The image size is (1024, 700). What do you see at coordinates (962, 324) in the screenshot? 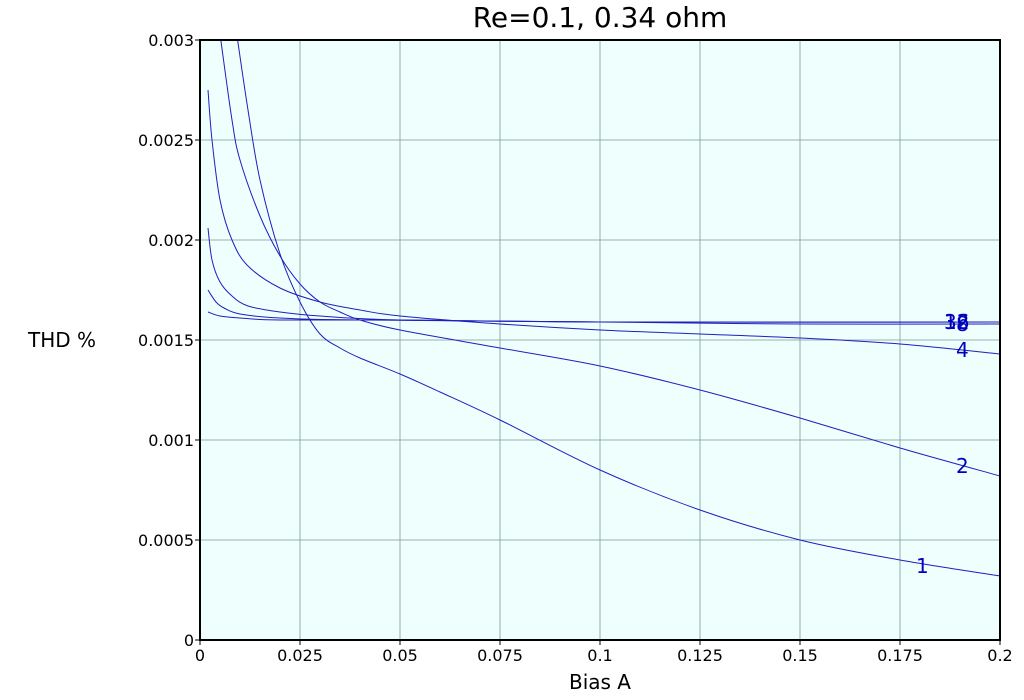
I see `series-label-8: 8` at bounding box center [962, 324].